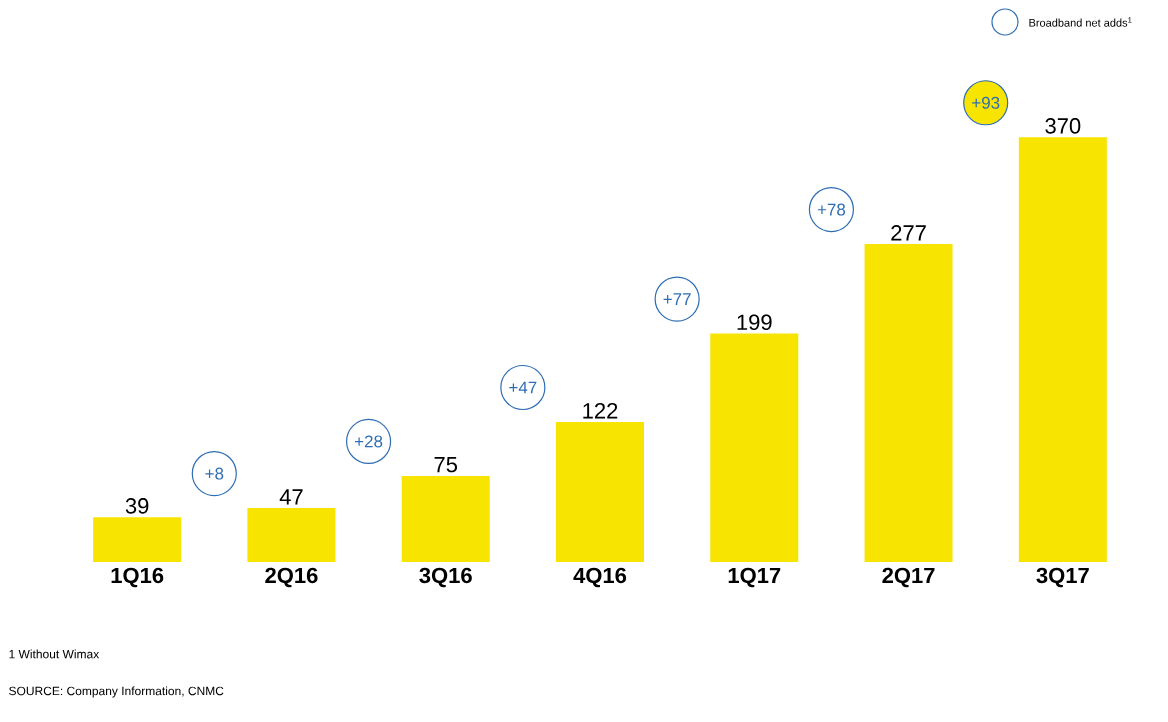 This screenshot has width=1168, height=722. Describe the element at coordinates (908, 233) in the screenshot. I see `data-label: 277` at that location.